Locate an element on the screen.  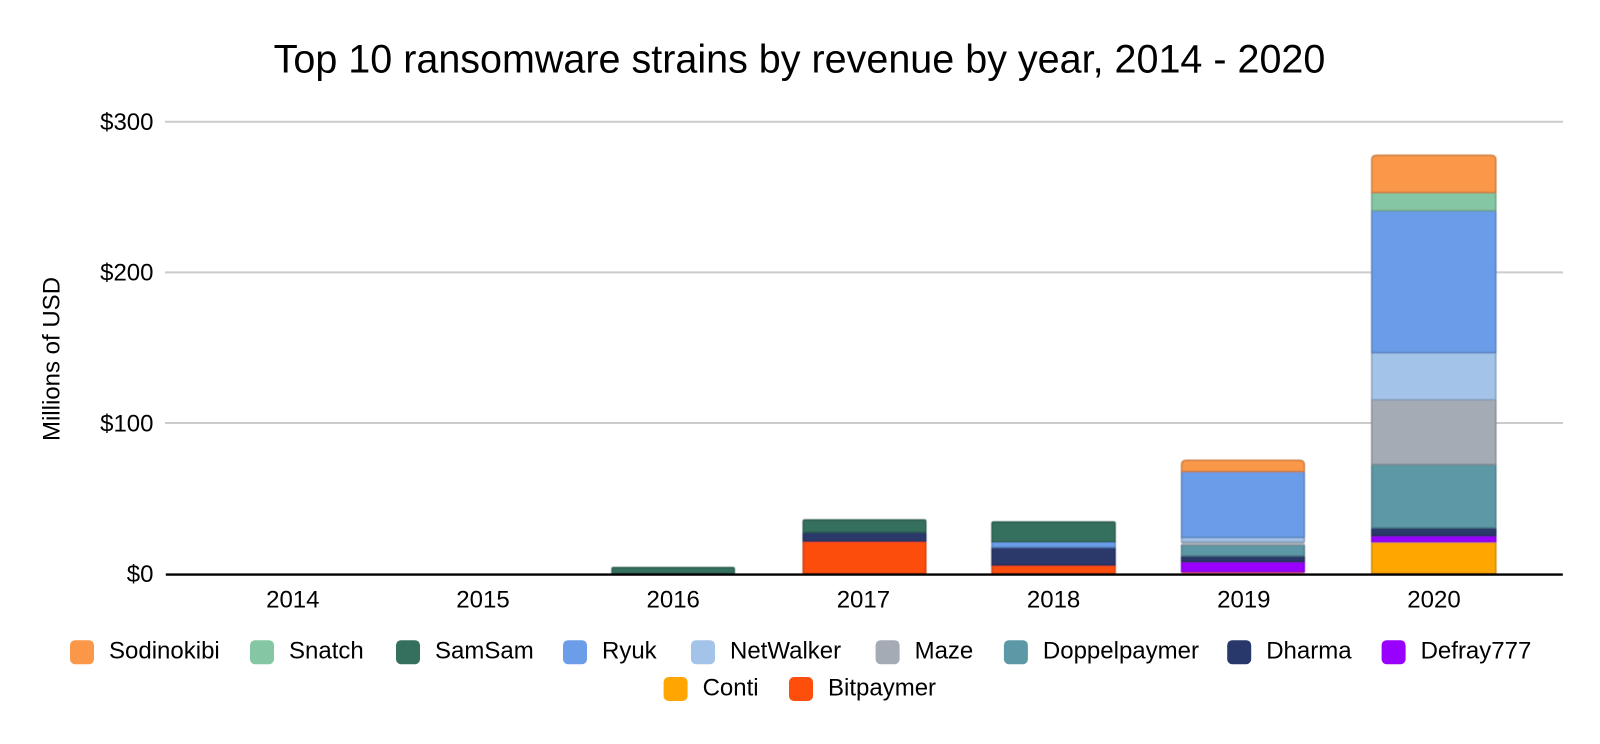
svg-text: Millions of USD is located at coordinates (52, 359).